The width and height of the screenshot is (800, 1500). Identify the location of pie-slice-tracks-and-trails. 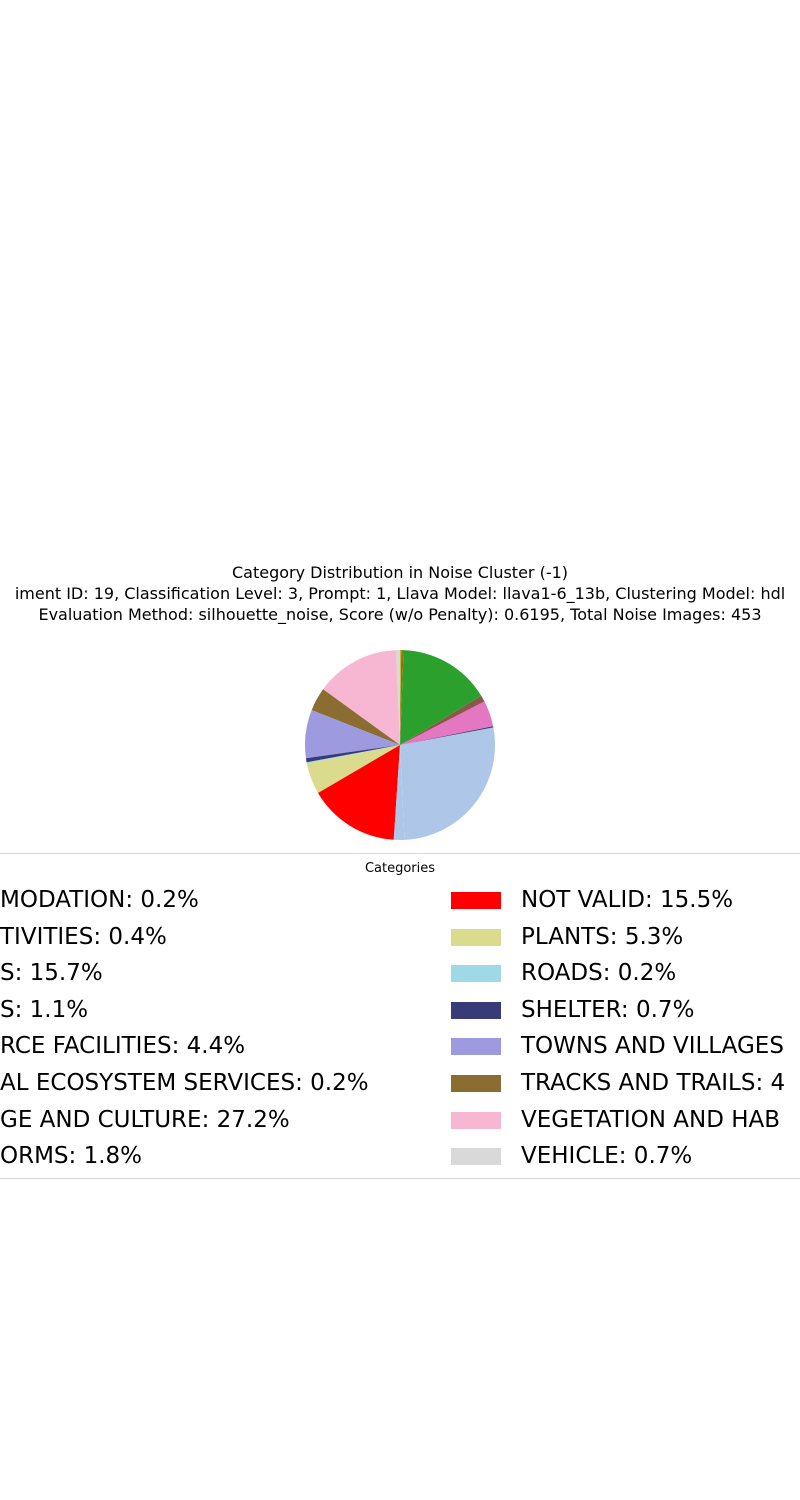
(355, 717).